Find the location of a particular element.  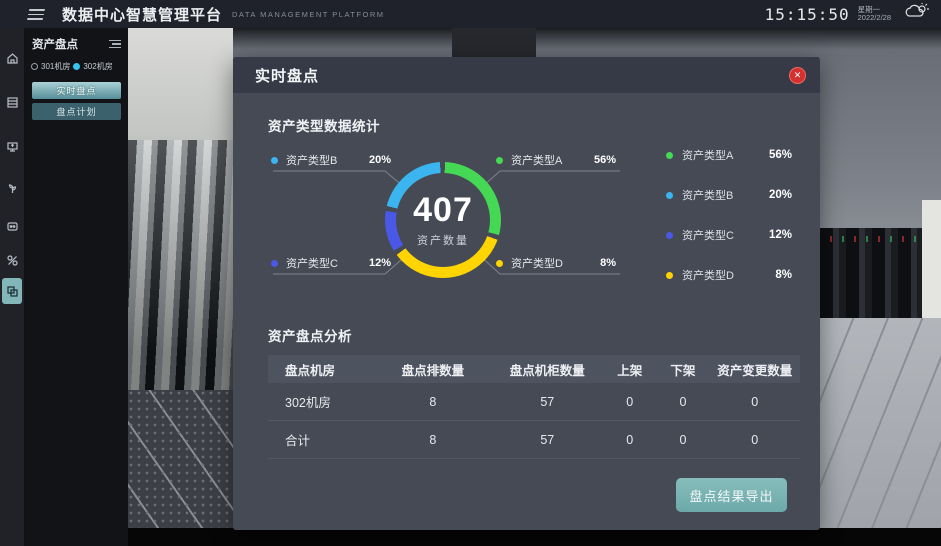

inventory-plan-button: 盘点计划 is located at coordinates (76, 111).